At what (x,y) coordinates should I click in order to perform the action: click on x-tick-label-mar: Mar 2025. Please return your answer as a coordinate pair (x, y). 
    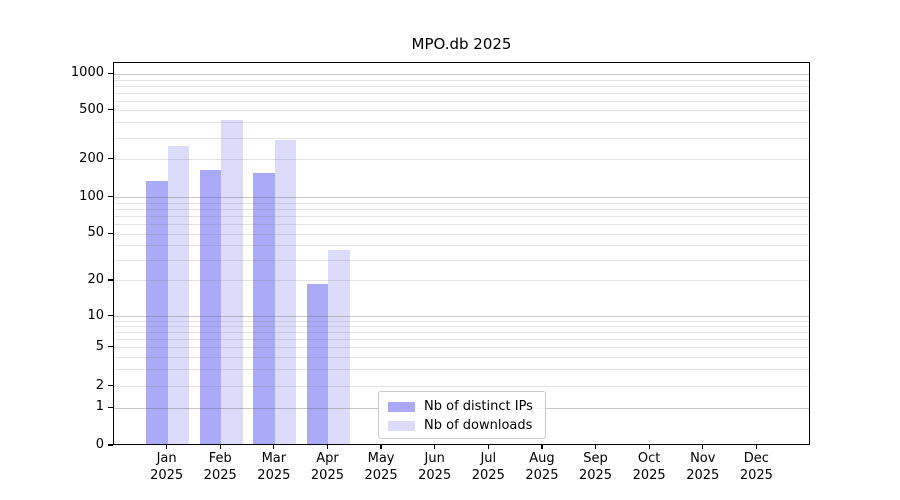
    Looking at the image, I should click on (274, 467).